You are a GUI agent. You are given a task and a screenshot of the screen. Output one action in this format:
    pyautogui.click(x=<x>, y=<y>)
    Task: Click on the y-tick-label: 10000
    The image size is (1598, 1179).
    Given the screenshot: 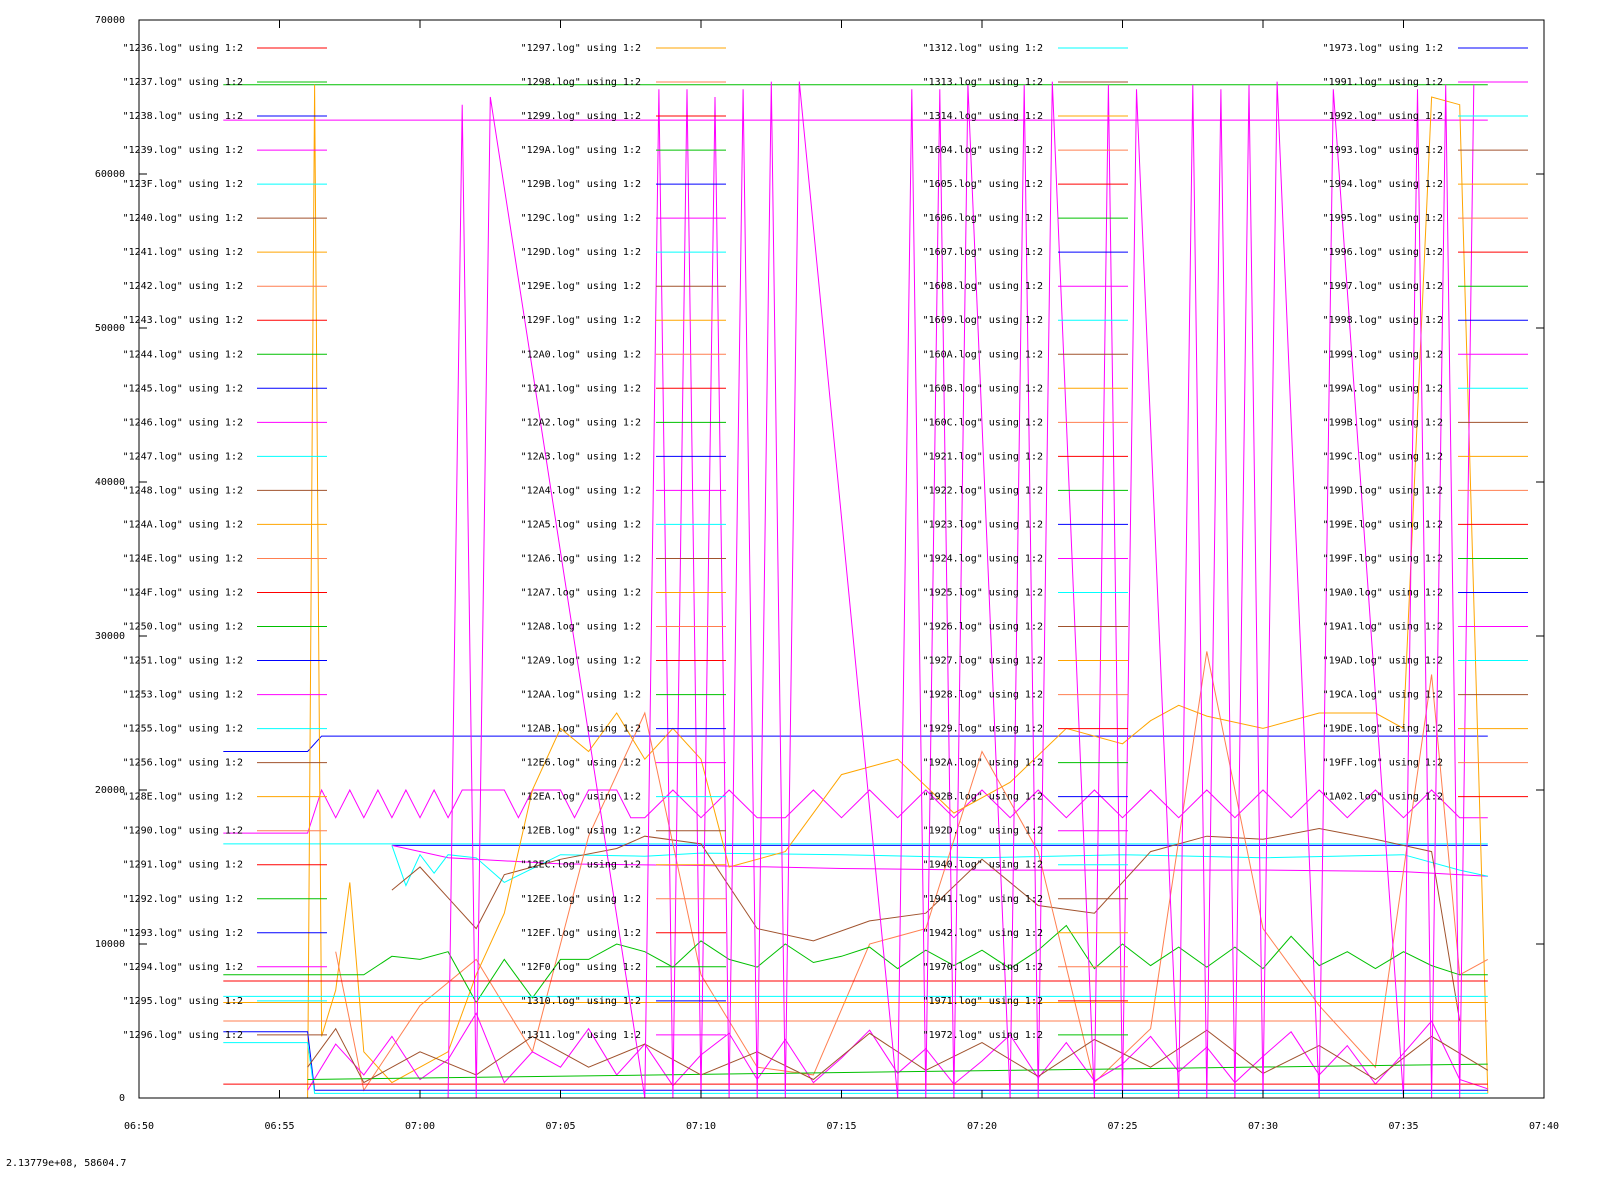 What is the action you would take?
    pyautogui.click(x=110, y=944)
    